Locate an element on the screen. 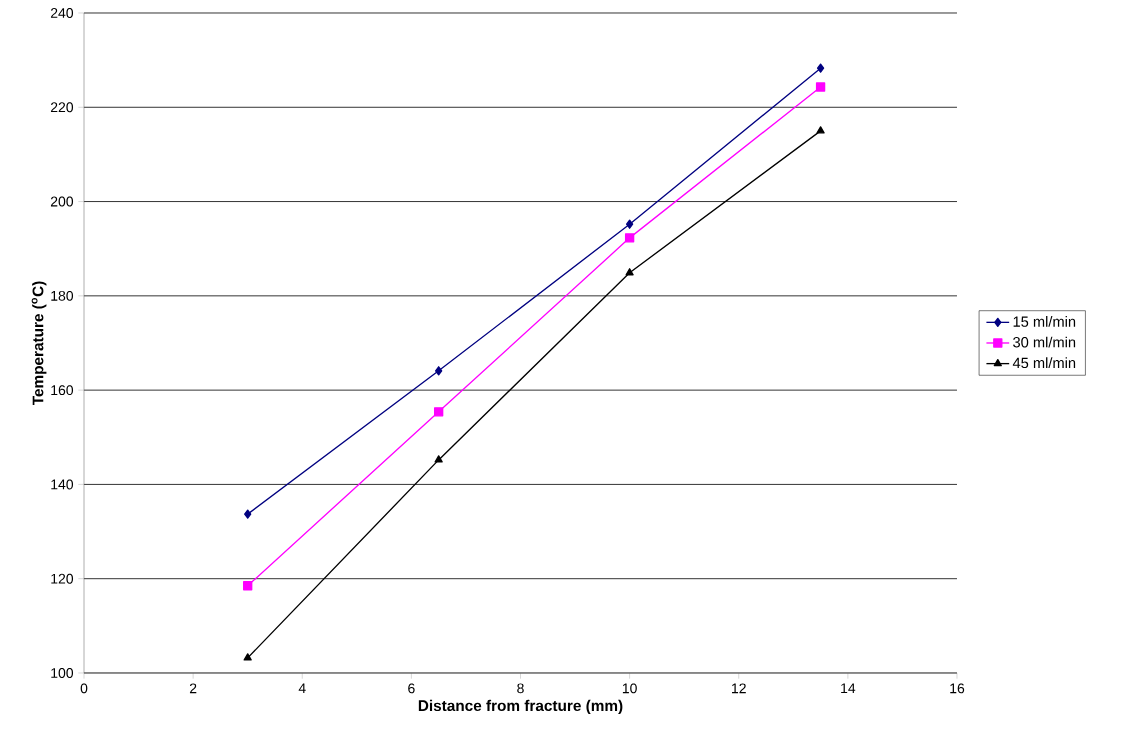 The width and height of the screenshot is (1129, 746). x-tick-label: 4 is located at coordinates (302, 688).